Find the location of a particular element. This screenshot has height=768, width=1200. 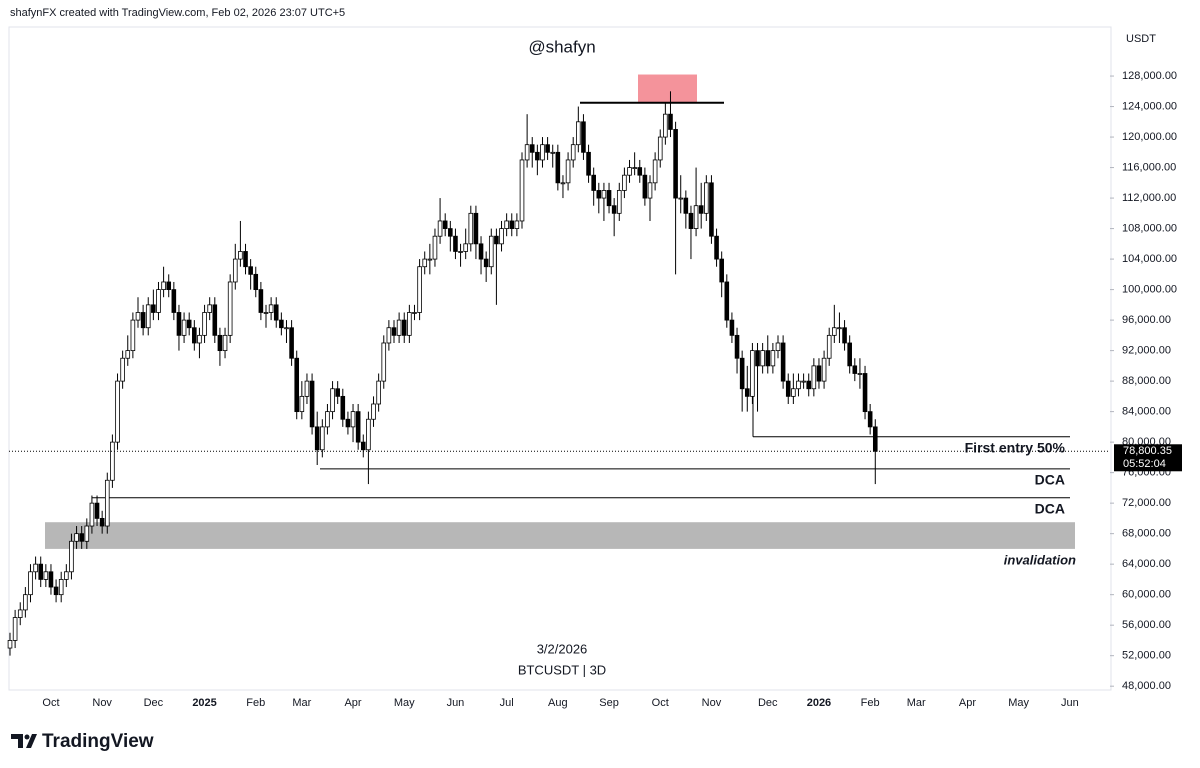

x-tick-label: Mar is located at coordinates (301, 703).